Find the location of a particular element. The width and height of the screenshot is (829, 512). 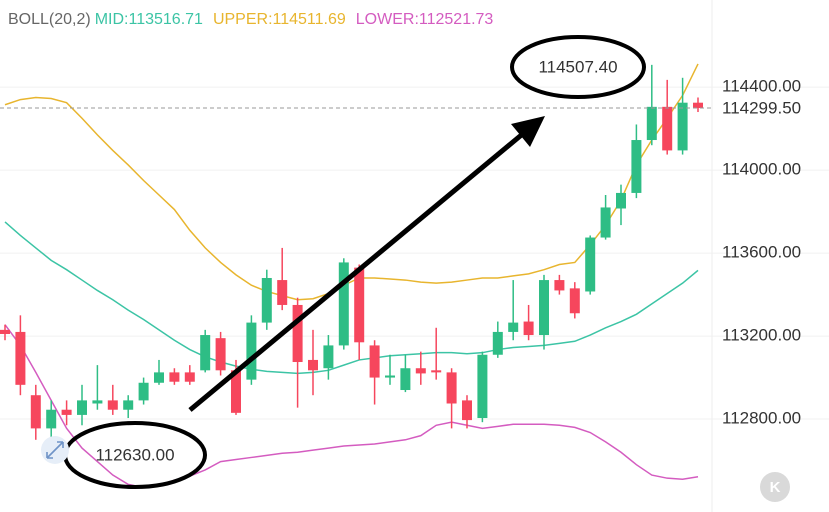

annotation-text: 114507.40 is located at coordinates (577, 66).